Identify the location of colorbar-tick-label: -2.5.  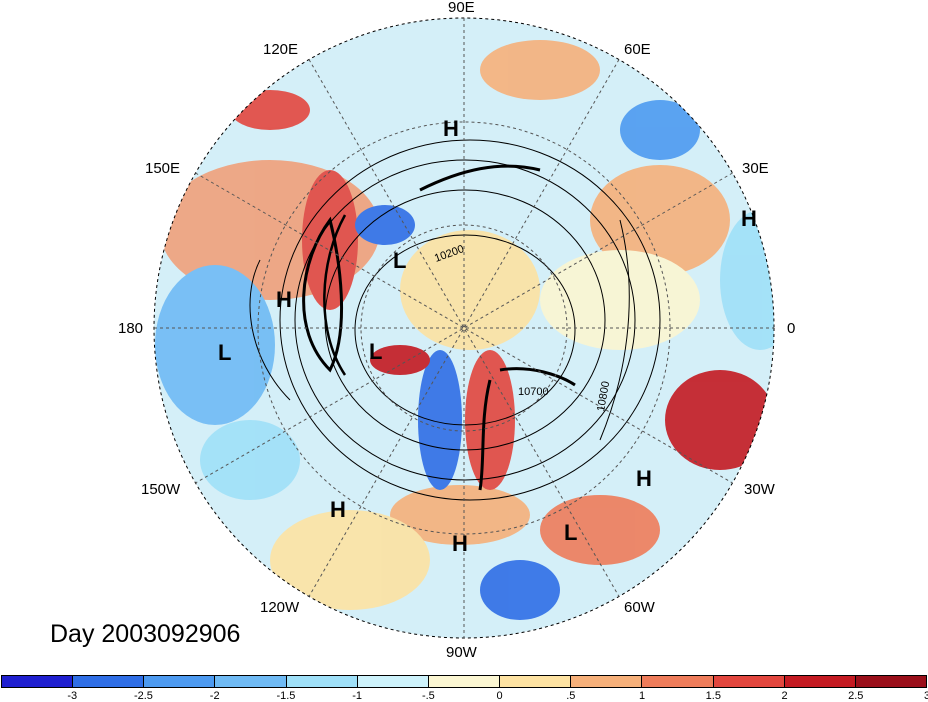
(143, 696).